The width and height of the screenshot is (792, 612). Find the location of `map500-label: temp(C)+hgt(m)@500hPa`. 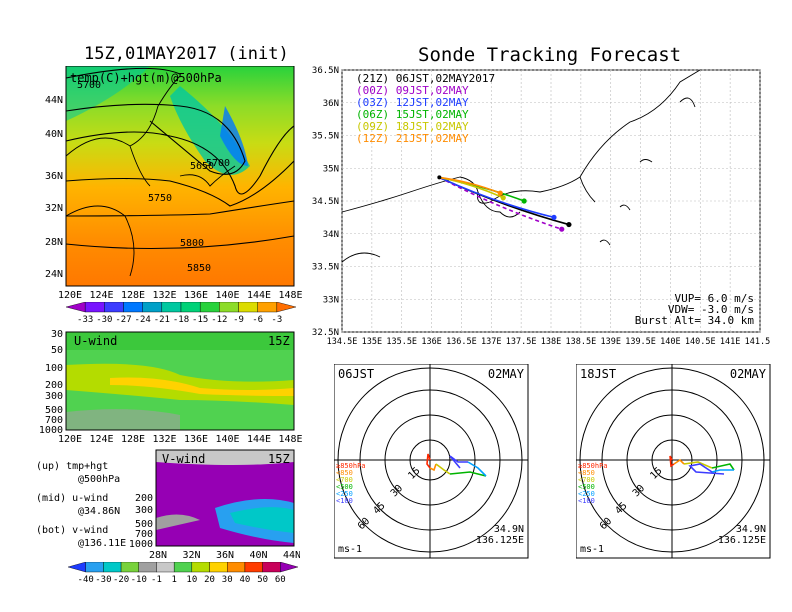

map500-label: temp(C)+hgt(m)@500hPa is located at coordinates (146, 78).